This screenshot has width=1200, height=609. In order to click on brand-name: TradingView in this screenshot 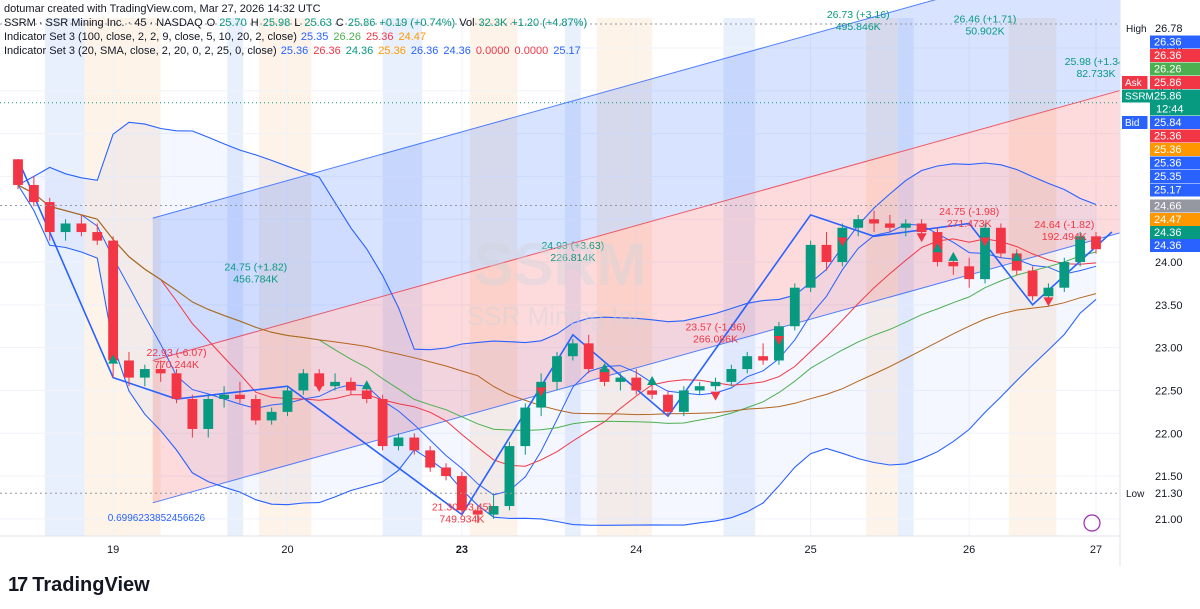, I will do `click(91, 585)`.